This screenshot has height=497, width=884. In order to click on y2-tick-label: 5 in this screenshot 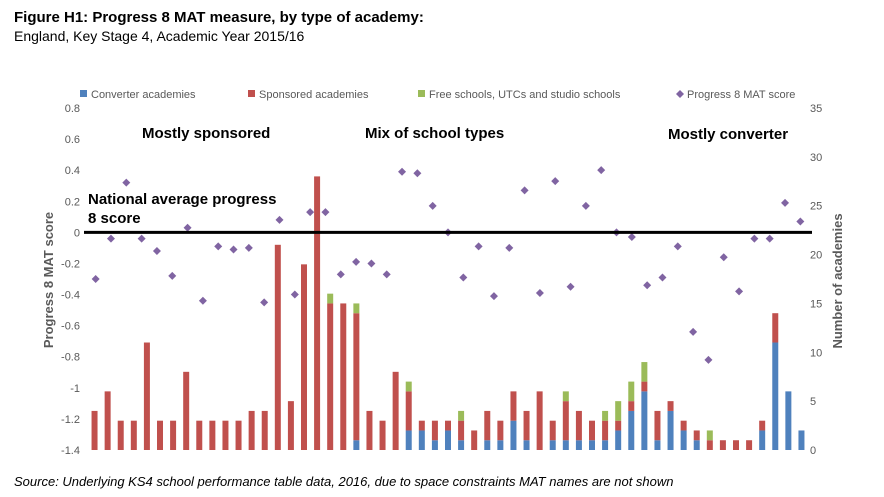, I will do `click(813, 402)`.